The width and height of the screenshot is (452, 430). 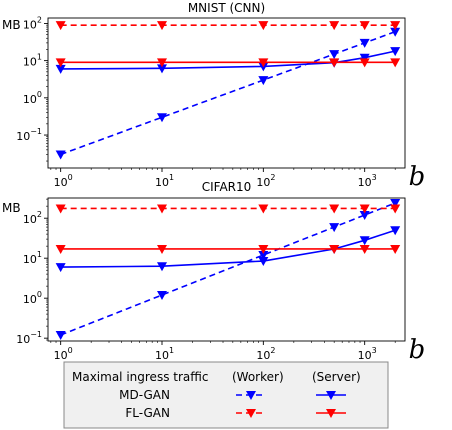 I want to click on legend-col-server: (Server), so click(x=336, y=377).